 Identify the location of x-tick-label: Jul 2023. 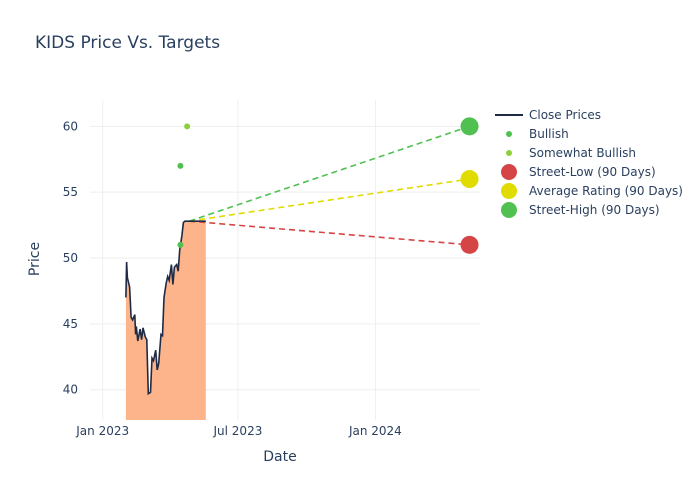
(238, 431).